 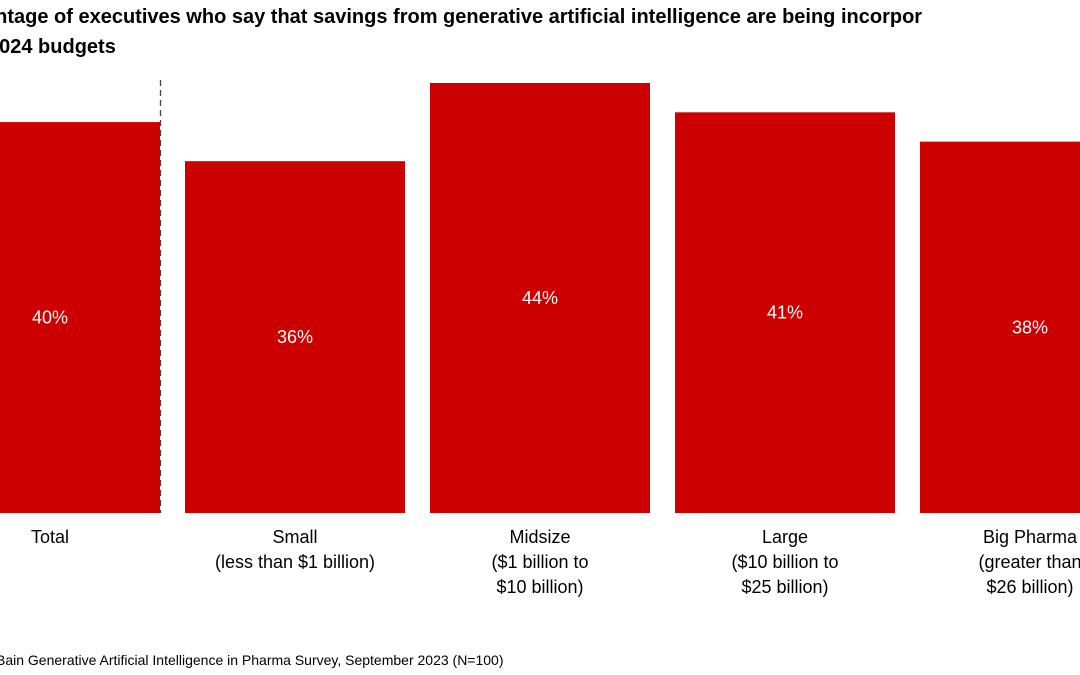 I want to click on category-label-1-line-0: Small, so click(x=294, y=537).